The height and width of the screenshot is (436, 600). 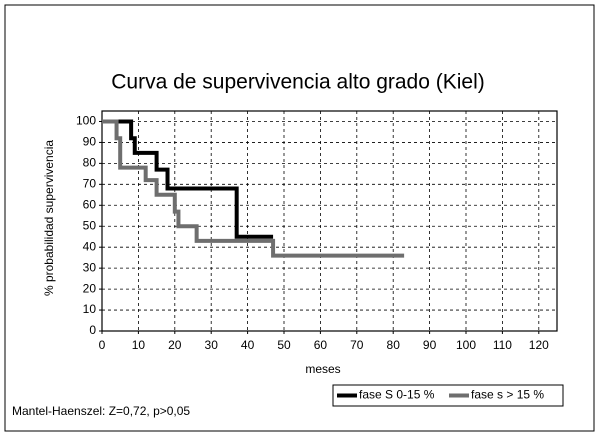 I want to click on chart-title: Curva de supervivencia alto grado (Kiel), so click(x=298, y=82).